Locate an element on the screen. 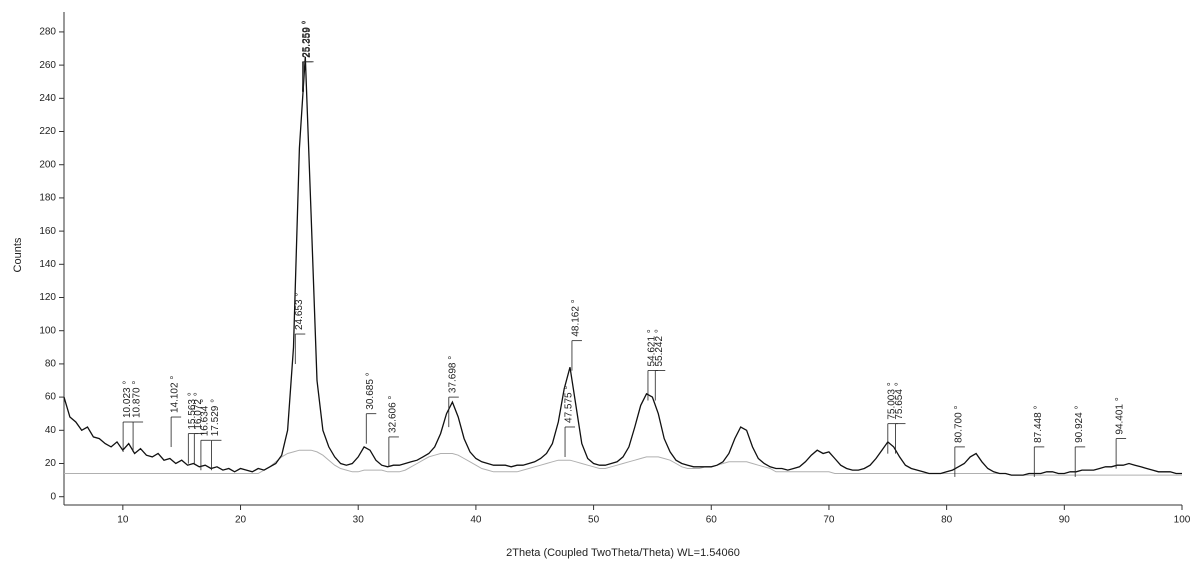 This screenshot has height=571, width=1190. peak-label: 10.870 ° is located at coordinates (137, 399).